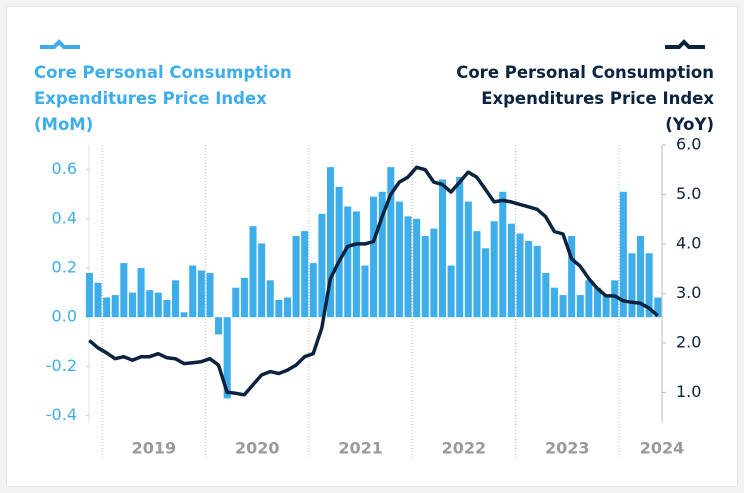 The height and width of the screenshot is (493, 744). I want to click on y-tick-label: 0.0, so click(64, 316).